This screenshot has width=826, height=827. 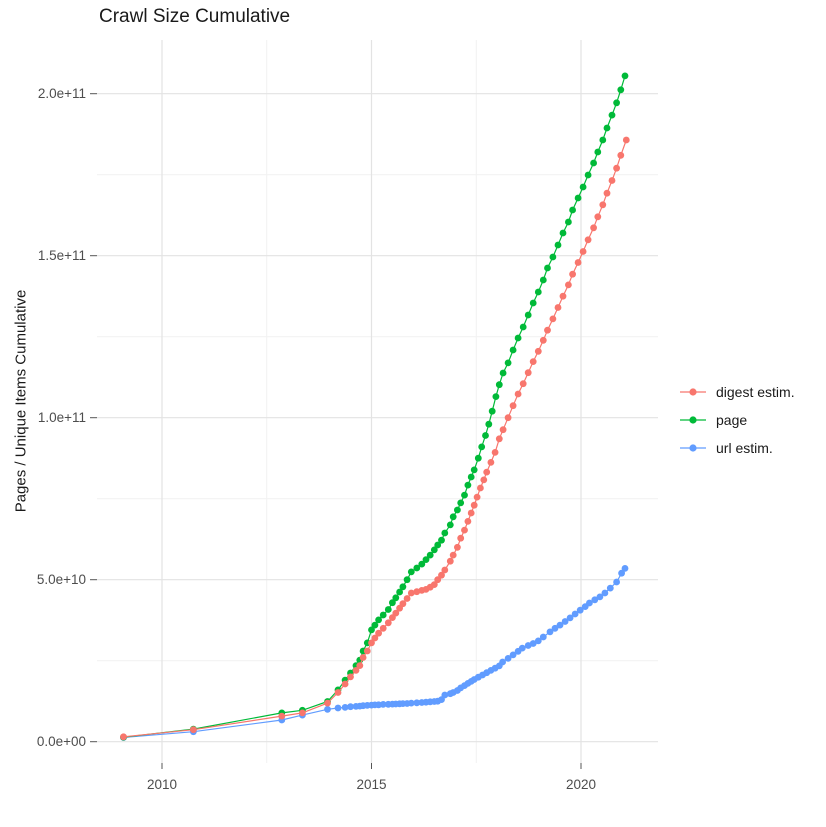 What do you see at coordinates (61, 579) in the screenshot?
I see `y-tick-label-5.0e+10: 5.0e+10` at bounding box center [61, 579].